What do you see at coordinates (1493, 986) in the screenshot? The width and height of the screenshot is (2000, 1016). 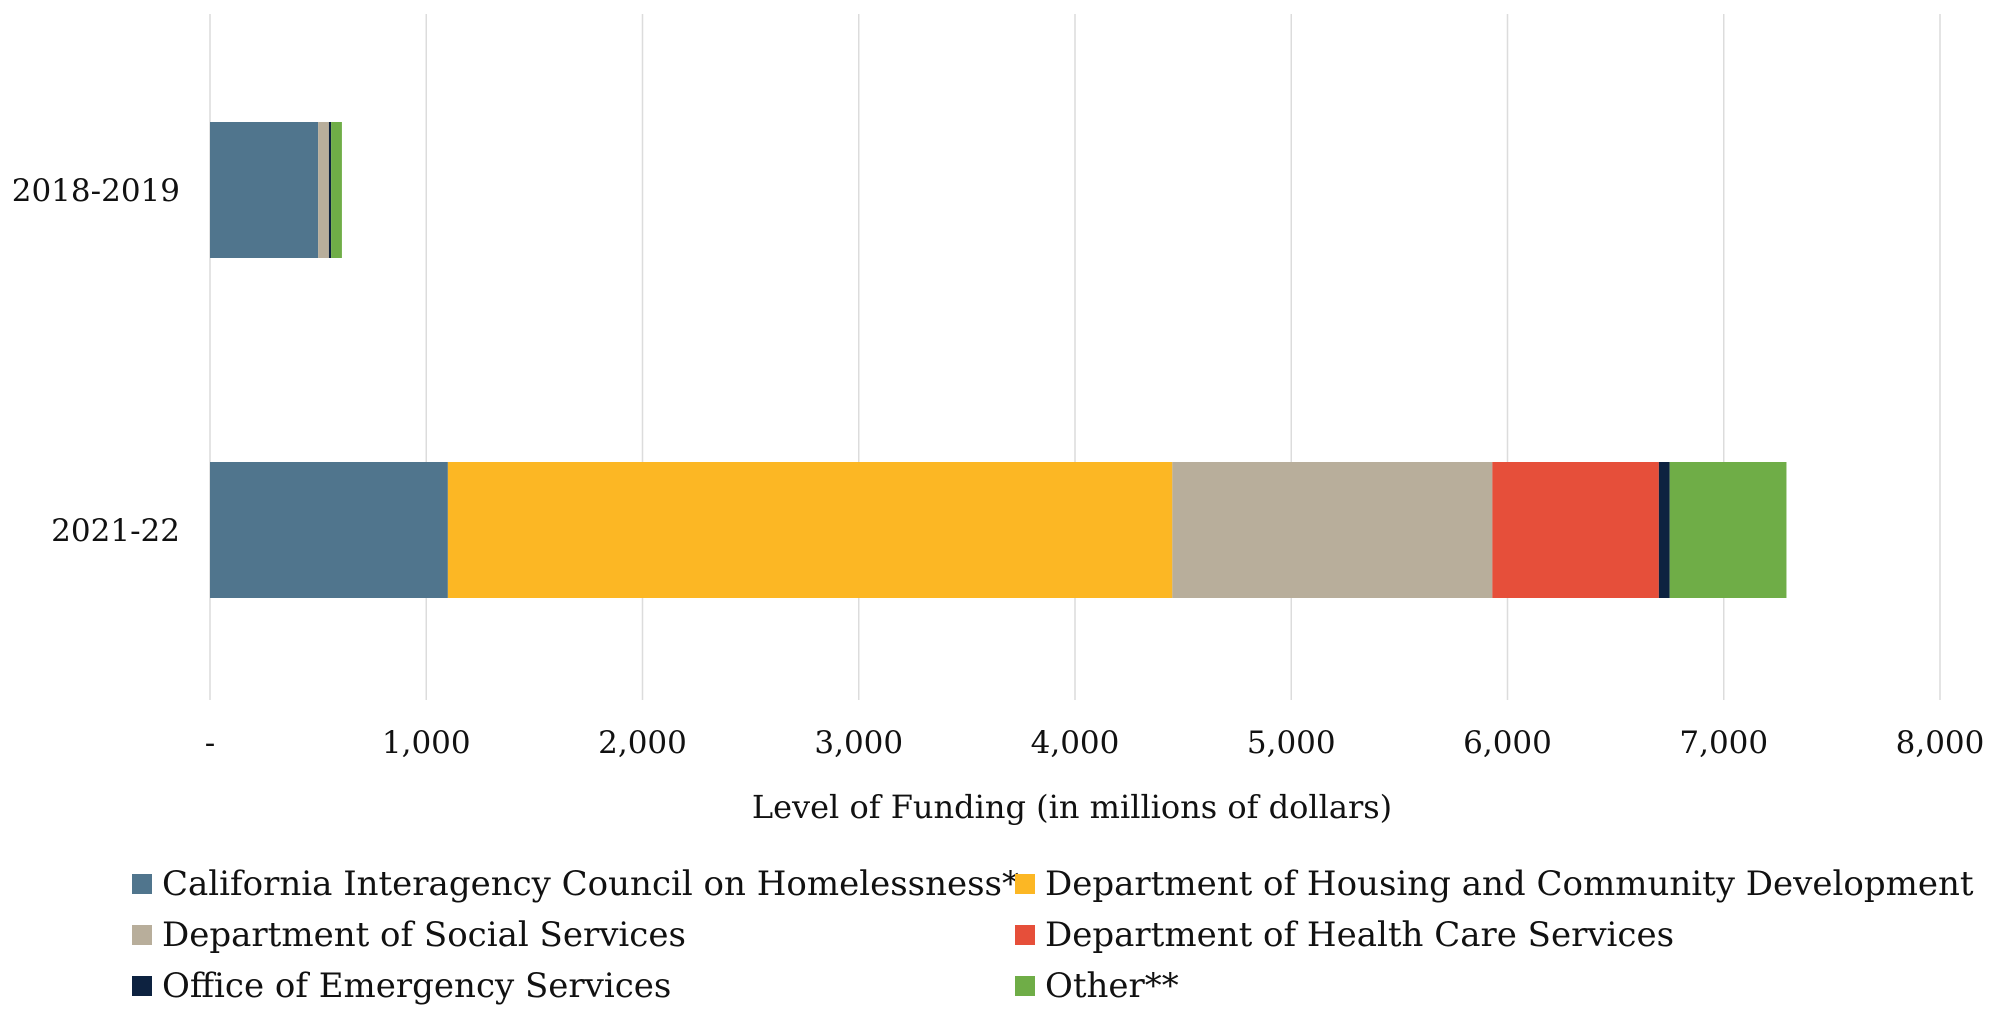 I see `legend-item: Other**` at bounding box center [1493, 986].